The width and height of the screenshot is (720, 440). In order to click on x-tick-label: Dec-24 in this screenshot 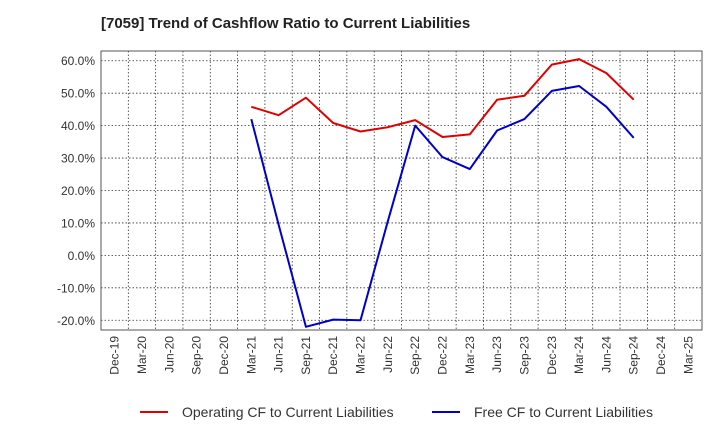, I will do `click(661, 355)`.